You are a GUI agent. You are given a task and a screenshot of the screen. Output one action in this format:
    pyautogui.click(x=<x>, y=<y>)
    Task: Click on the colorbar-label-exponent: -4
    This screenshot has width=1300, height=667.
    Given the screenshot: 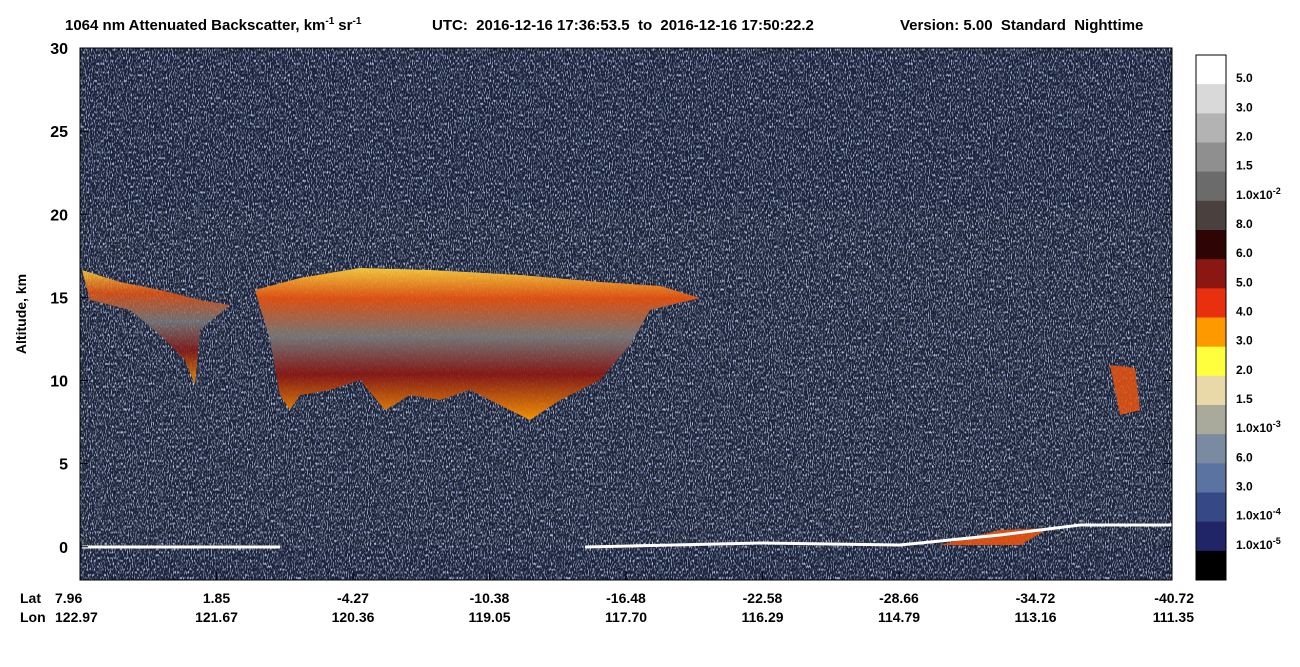 What is the action you would take?
    pyautogui.click(x=1277, y=512)
    